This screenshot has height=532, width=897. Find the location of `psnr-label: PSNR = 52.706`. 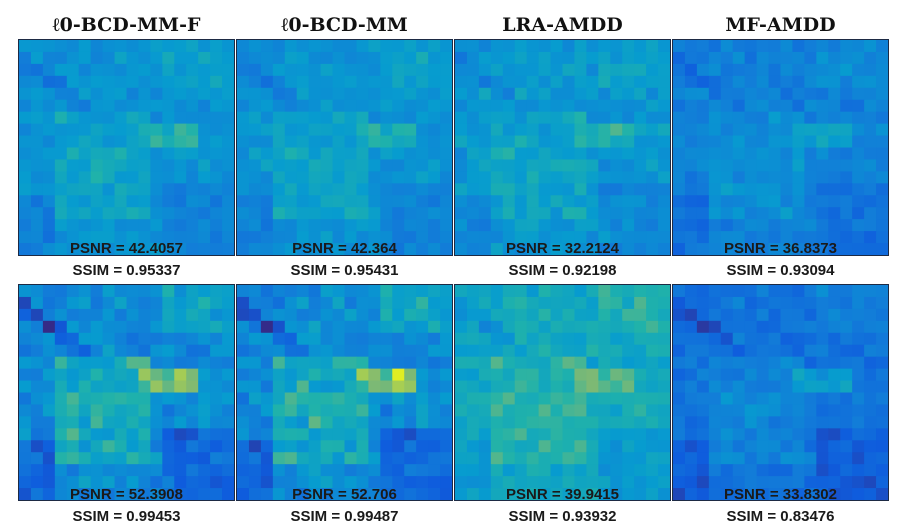

psnr-label: PSNR = 52.706 is located at coordinates (344, 494).